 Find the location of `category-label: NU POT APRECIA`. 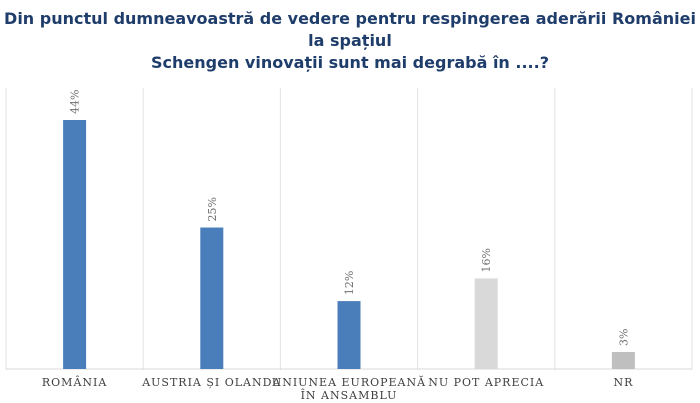

category-label: NU POT APRECIA is located at coordinates (486, 382).